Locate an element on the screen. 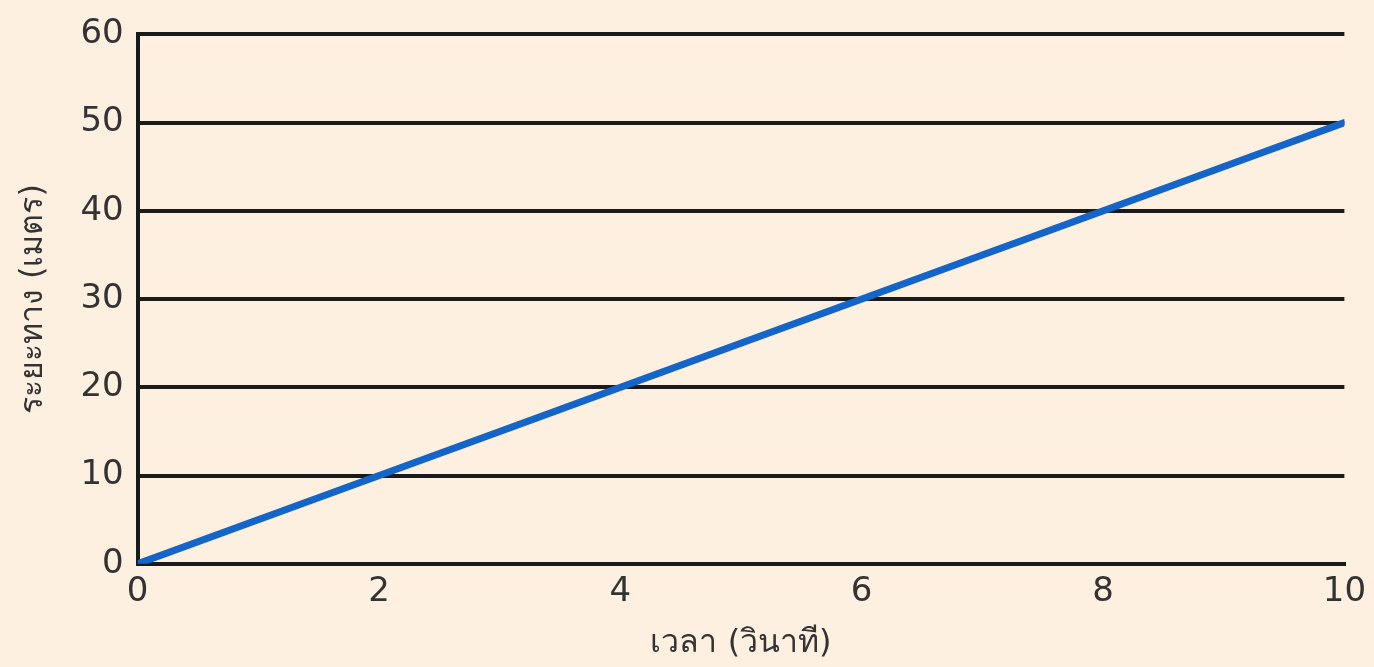  y-tick-label: 30 is located at coordinates (102, 295).